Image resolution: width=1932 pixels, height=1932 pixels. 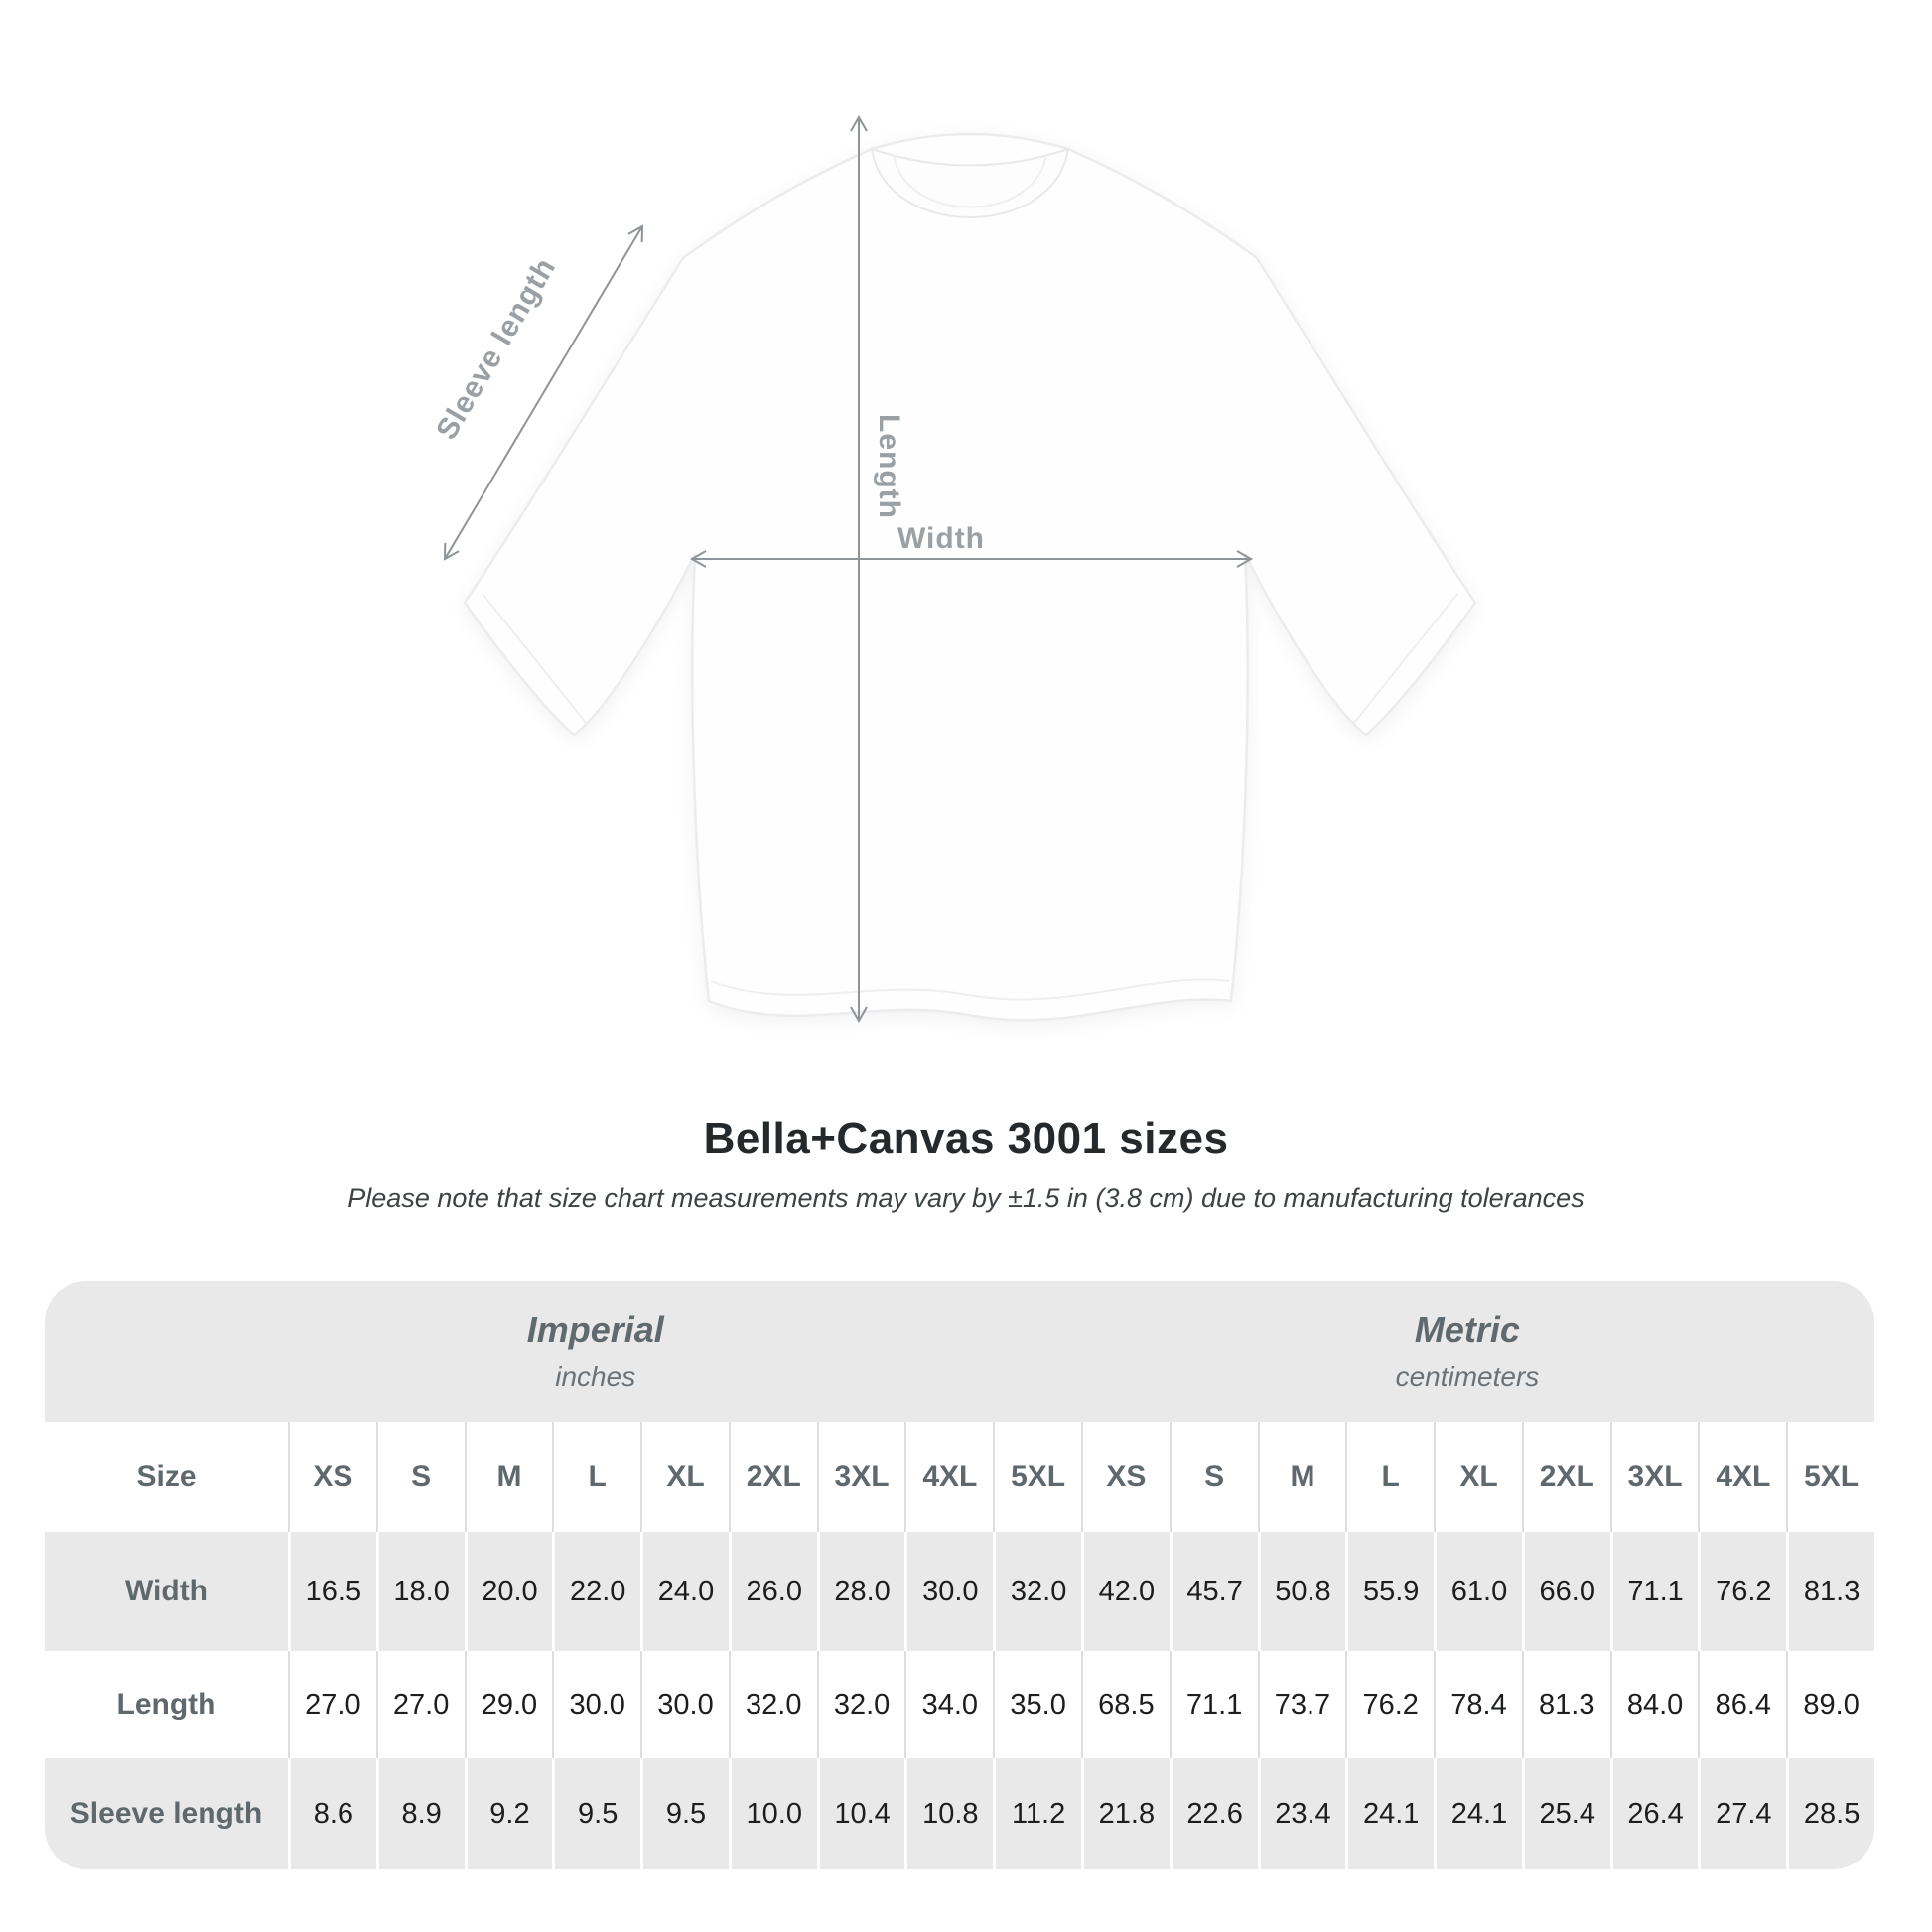 I want to click on table-cell: 84.0, so click(x=1654, y=1705).